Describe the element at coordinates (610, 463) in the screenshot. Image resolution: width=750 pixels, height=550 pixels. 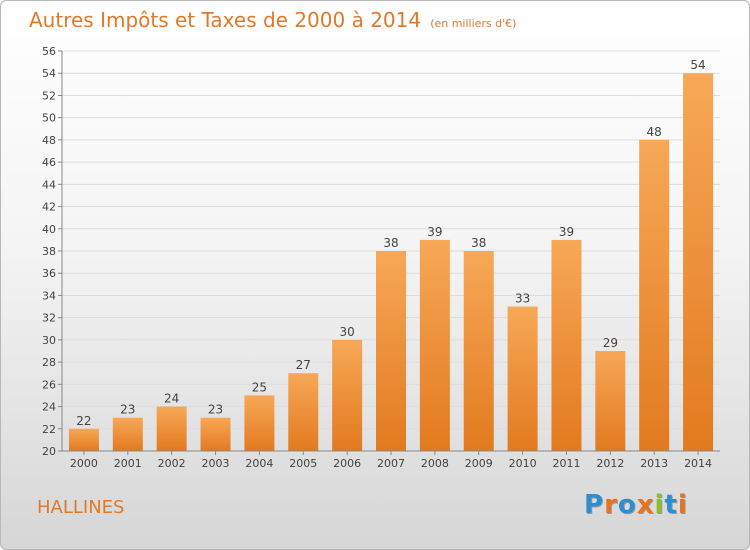
I see `x-tick-label: 2012` at that location.